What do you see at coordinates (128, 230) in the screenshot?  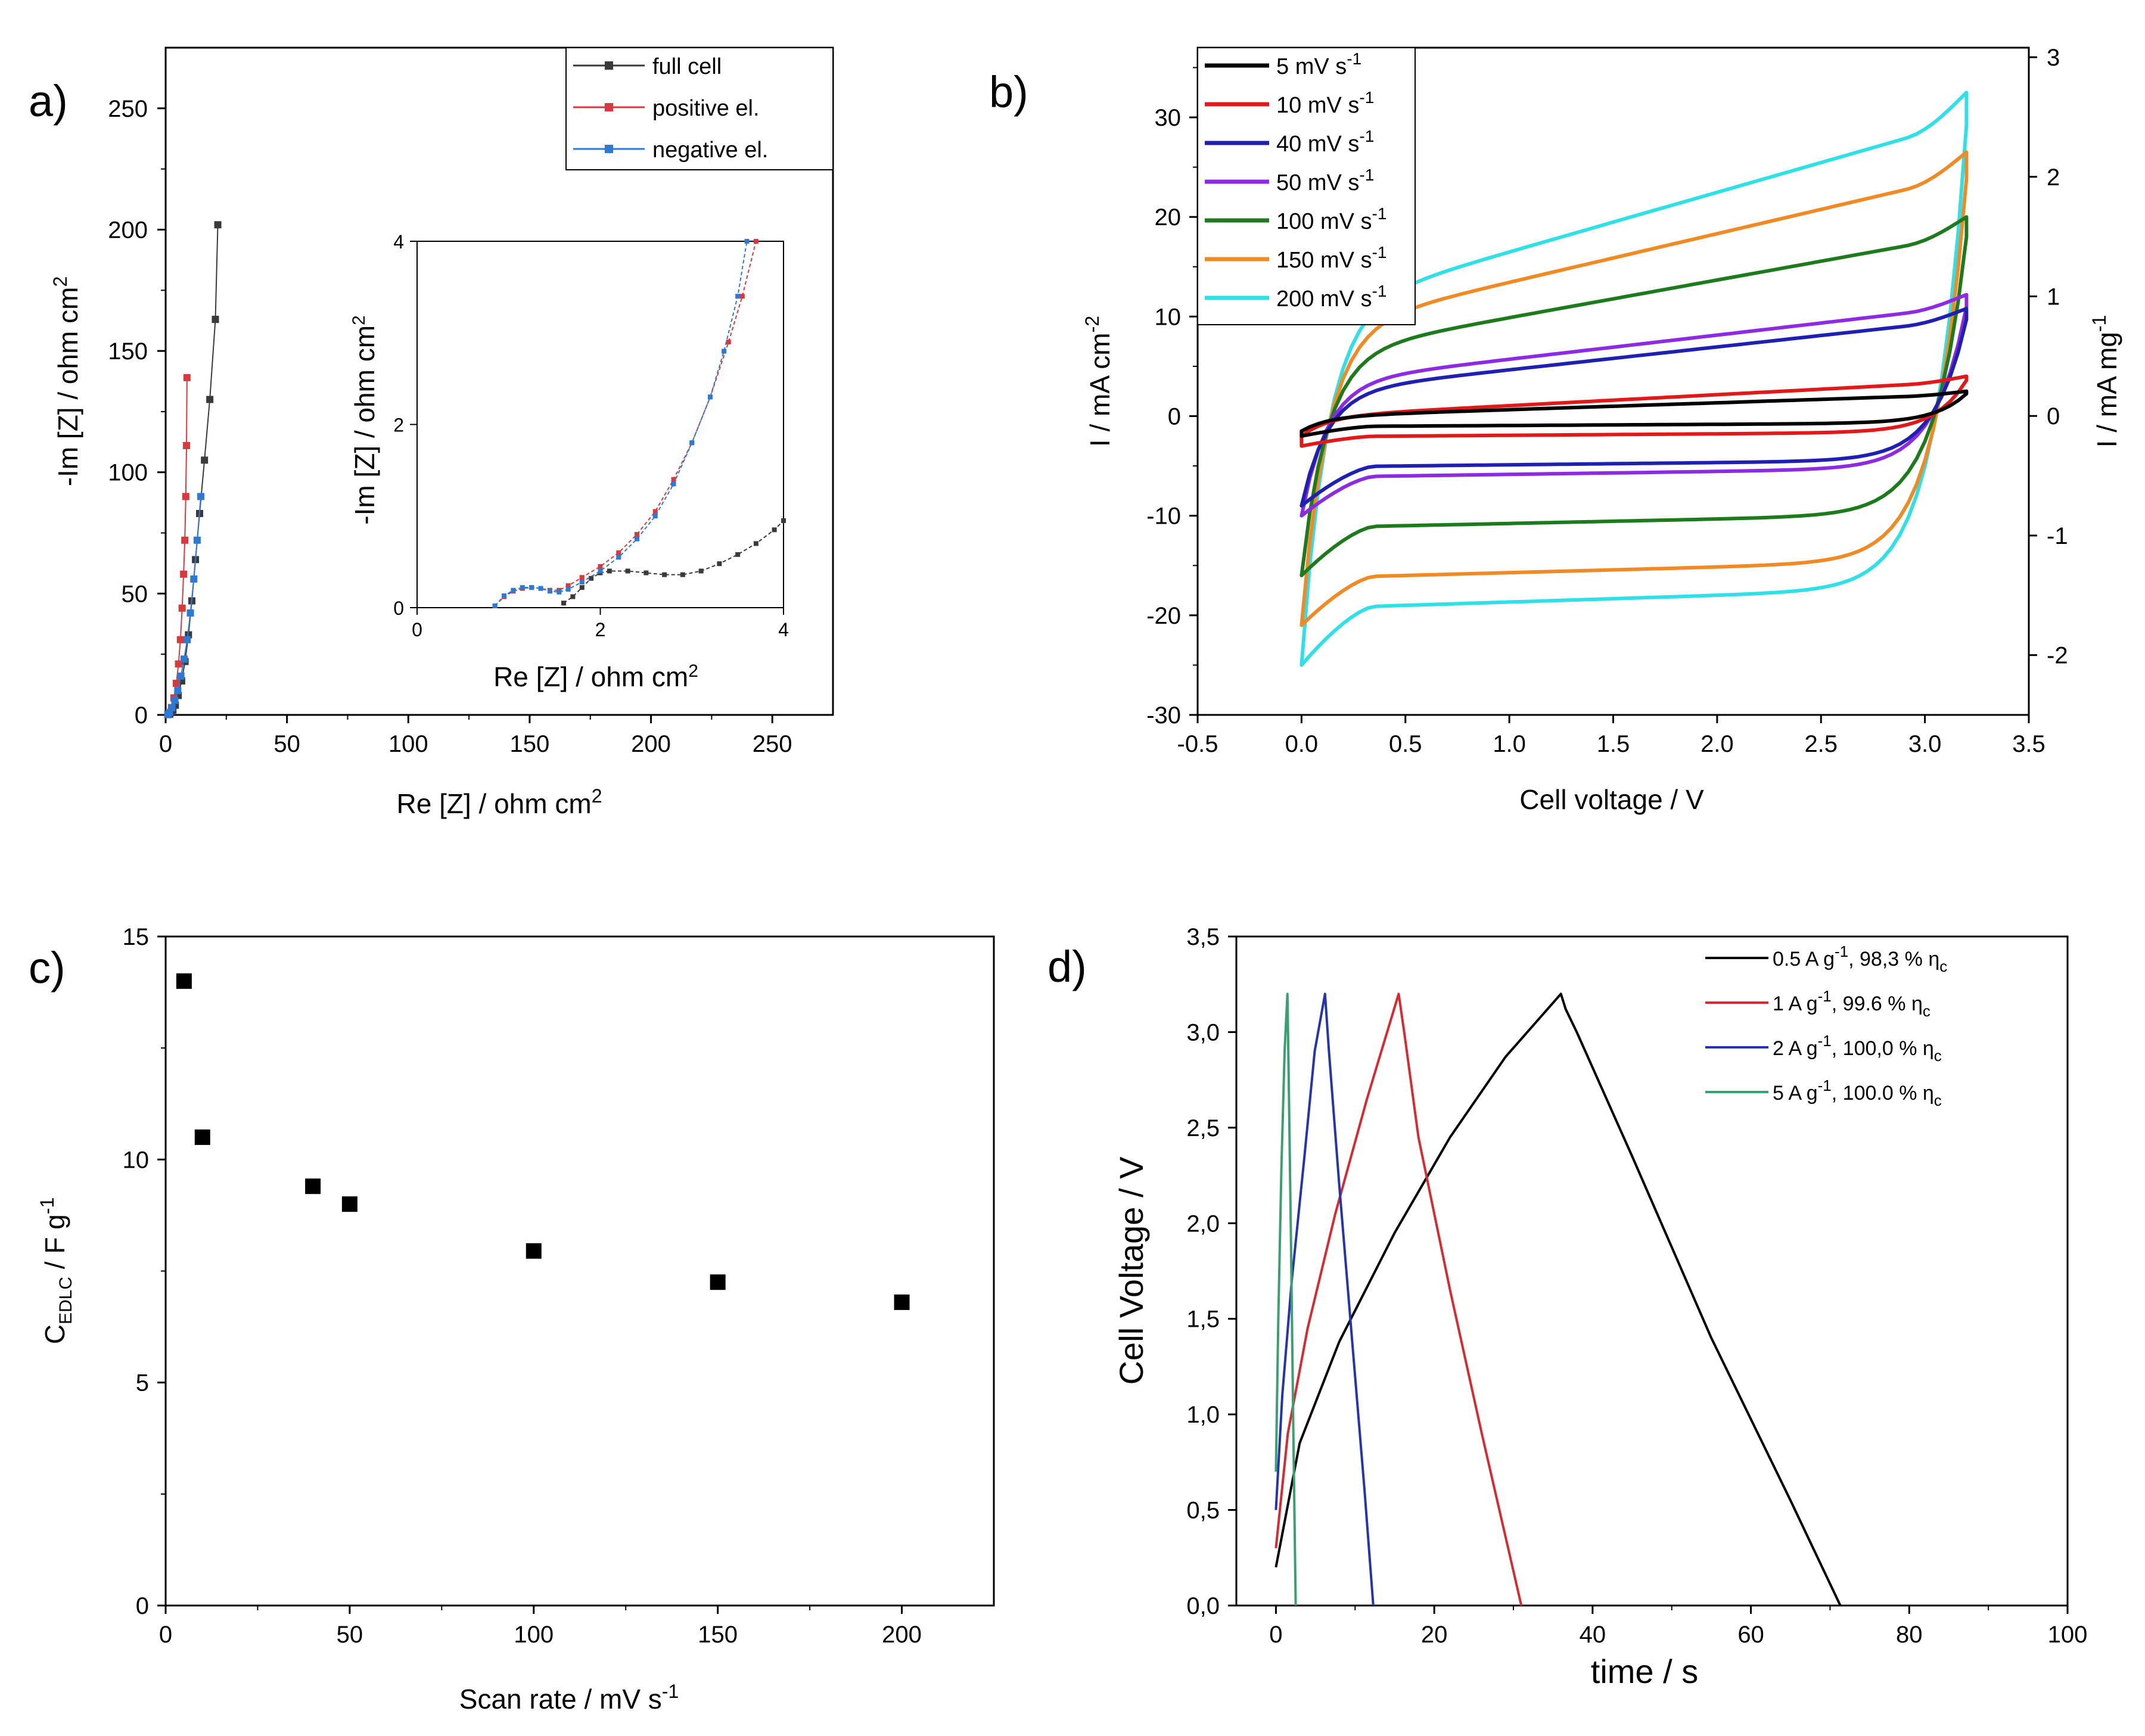 I see `a-ytick-label: 200` at bounding box center [128, 230].